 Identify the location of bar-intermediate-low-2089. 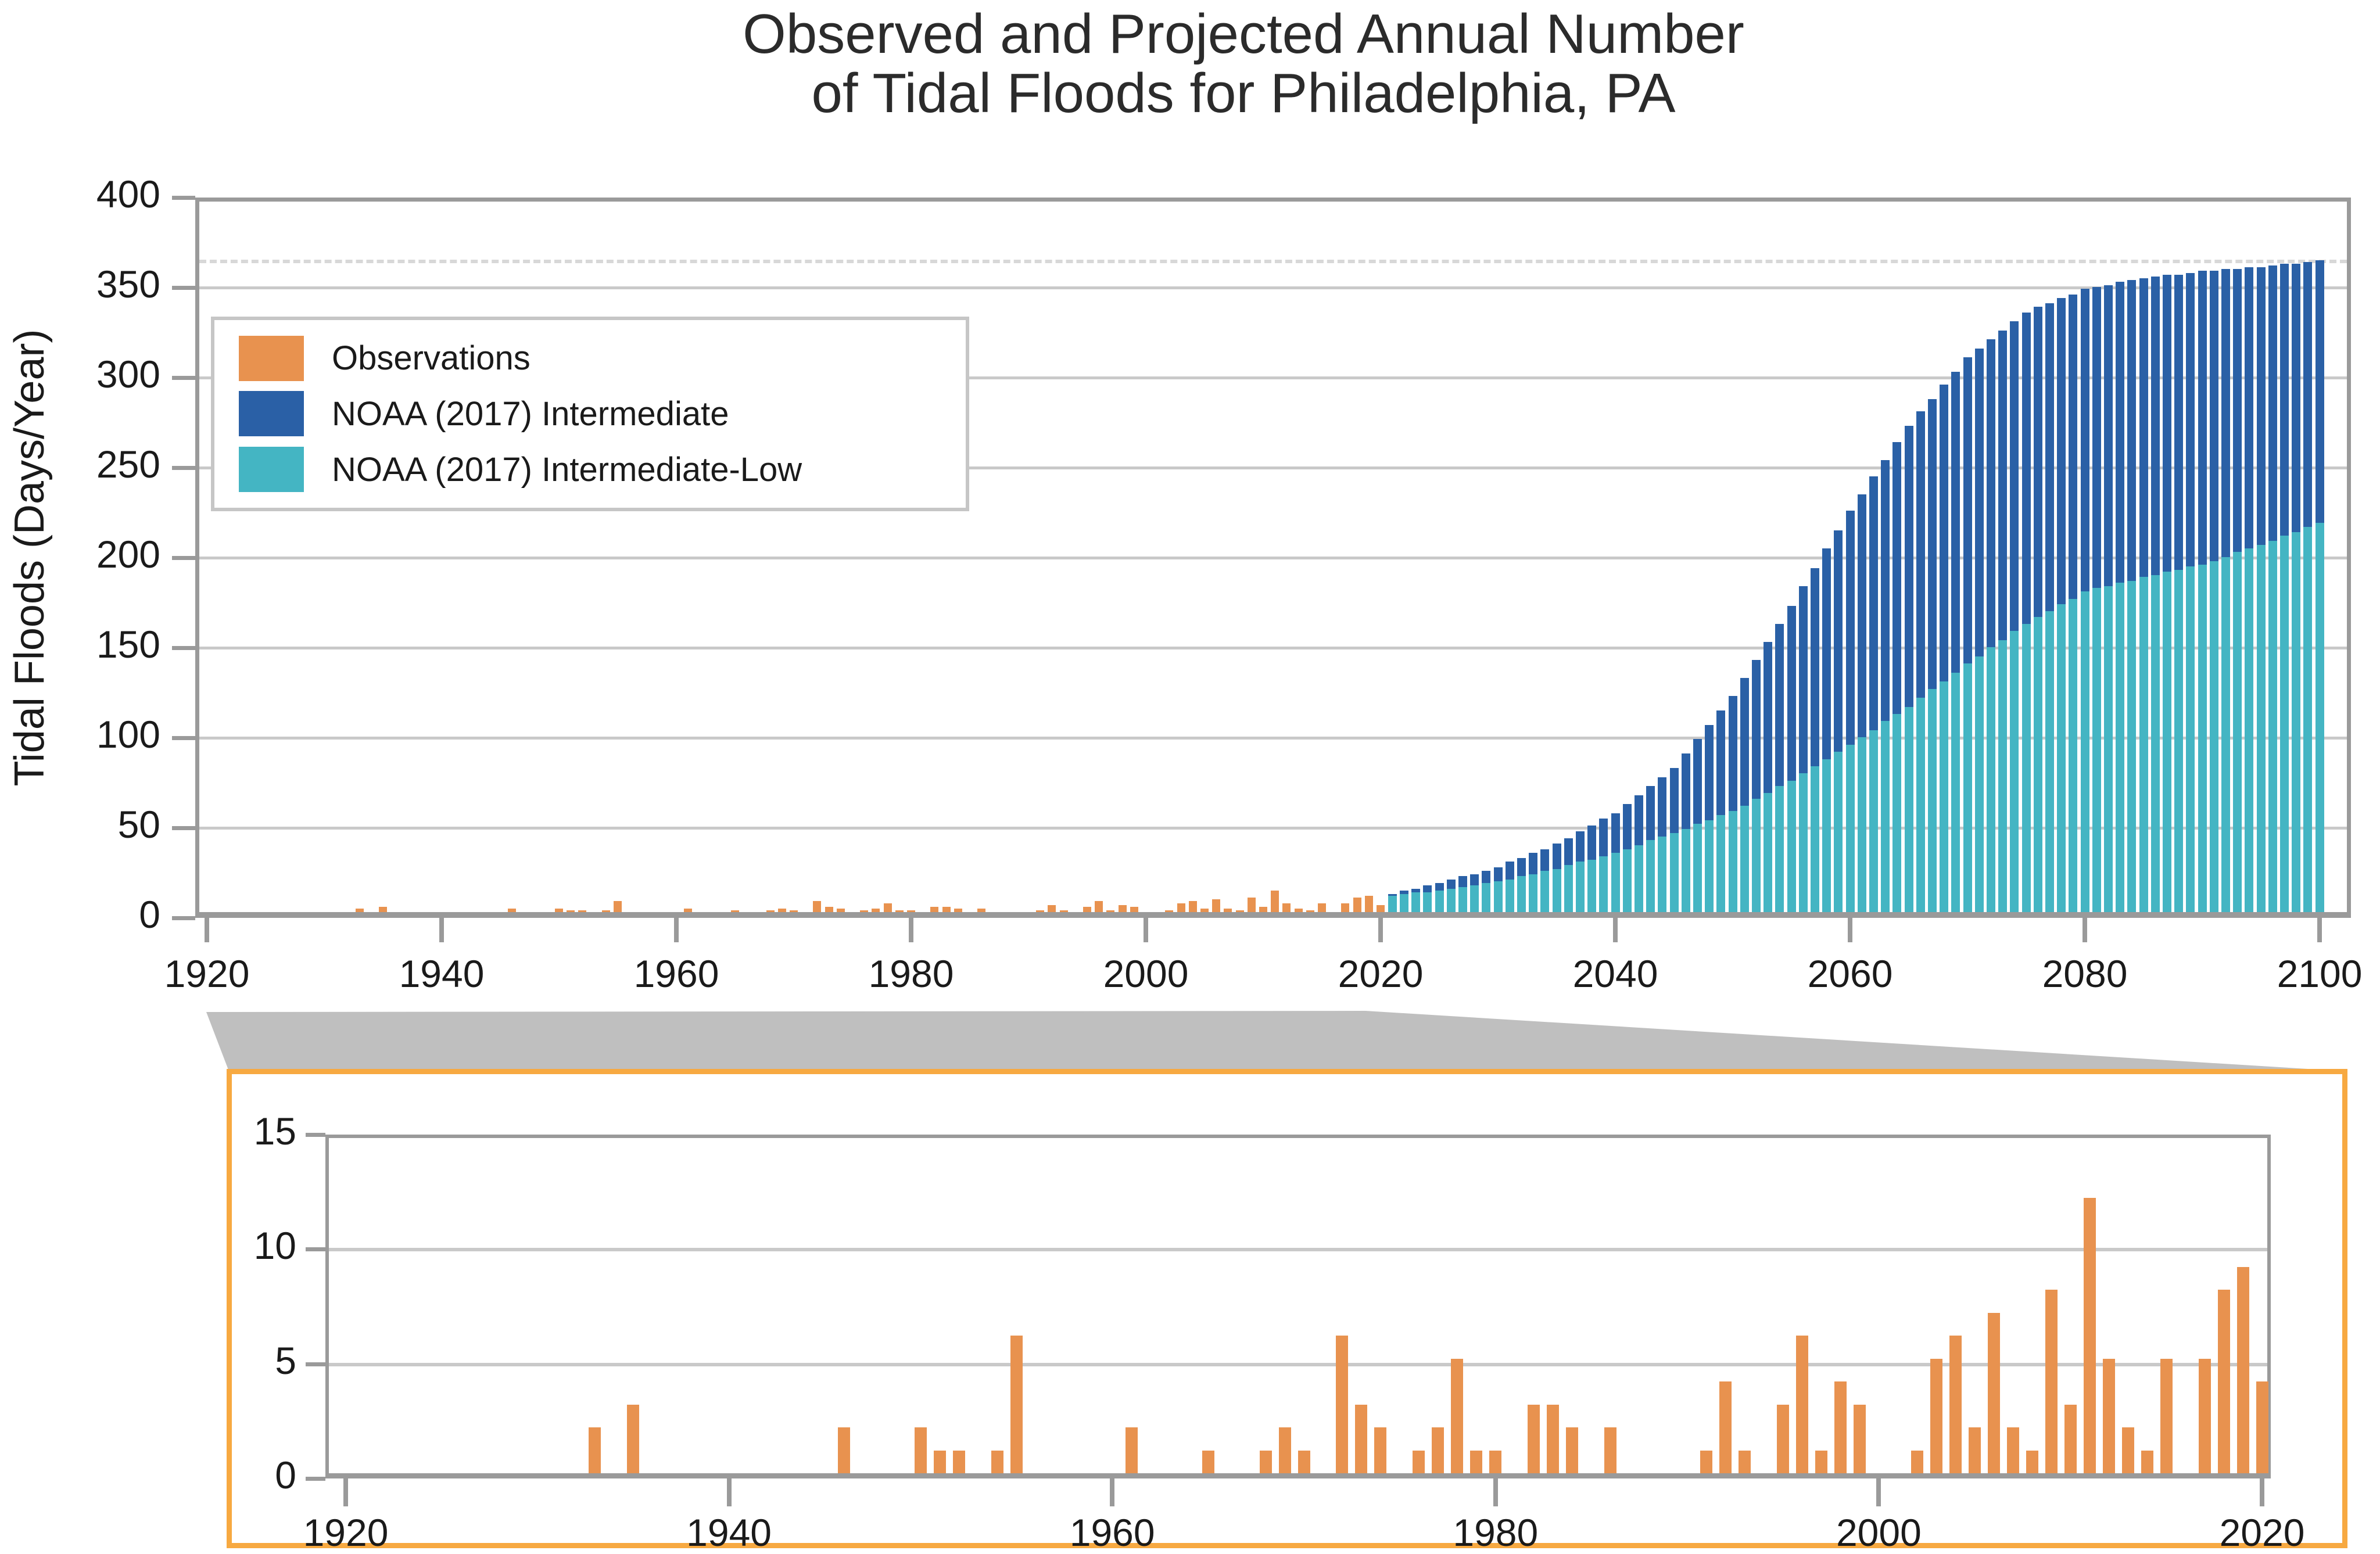
(2190, 739).